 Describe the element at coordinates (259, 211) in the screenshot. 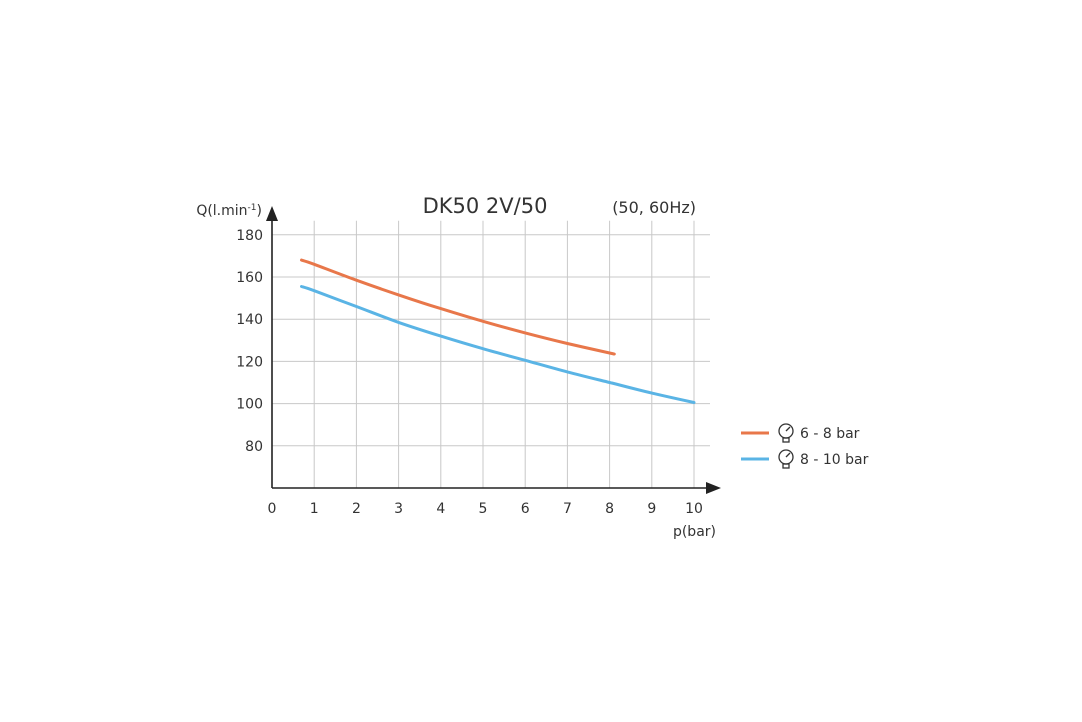

I see `y-axis-label-end: )` at that location.